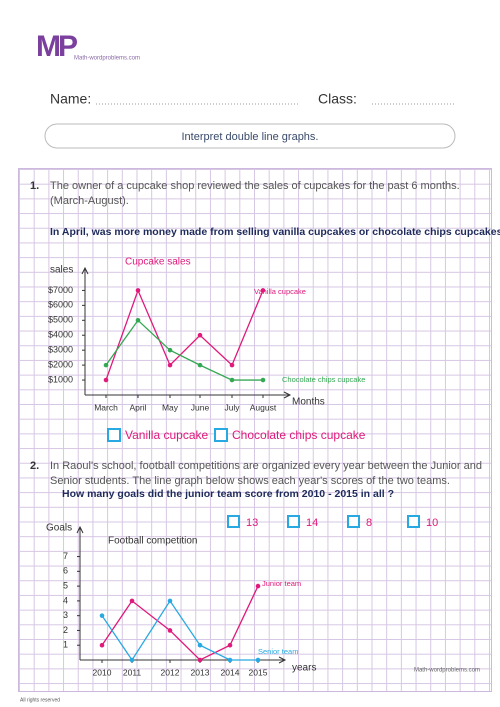 This screenshot has width=500, height=707. What do you see at coordinates (34, 466) in the screenshot?
I see `question-number: 2.` at bounding box center [34, 466].